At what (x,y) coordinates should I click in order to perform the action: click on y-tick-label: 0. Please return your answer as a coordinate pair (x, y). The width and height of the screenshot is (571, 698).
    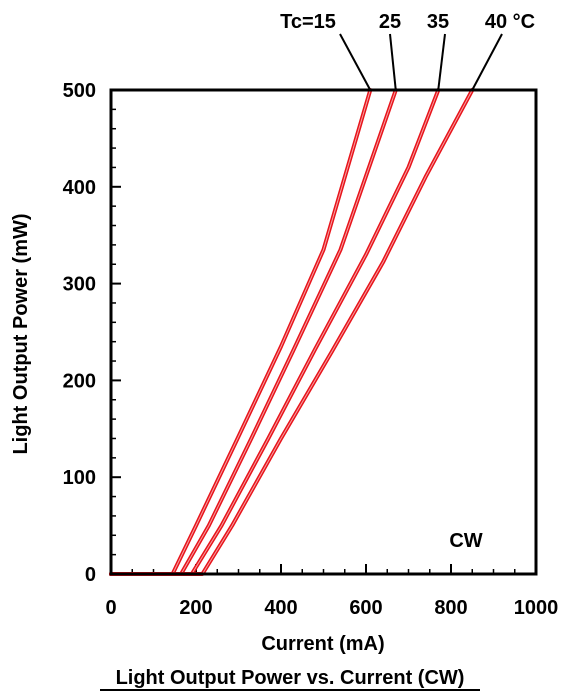
    Looking at the image, I should click on (90, 575).